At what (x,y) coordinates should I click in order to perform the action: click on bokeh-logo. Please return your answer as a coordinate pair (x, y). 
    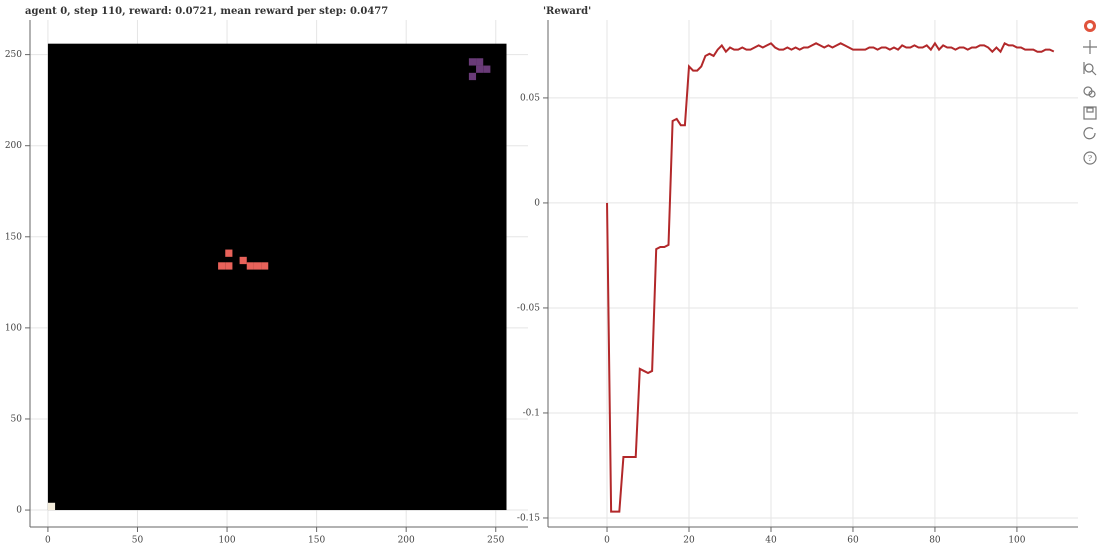
    Looking at the image, I should click on (1090, 26).